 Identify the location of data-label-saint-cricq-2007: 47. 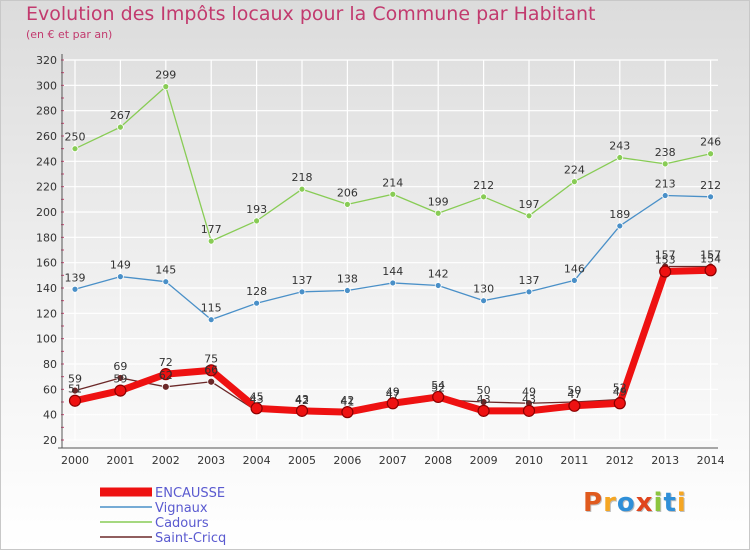
(393, 394).